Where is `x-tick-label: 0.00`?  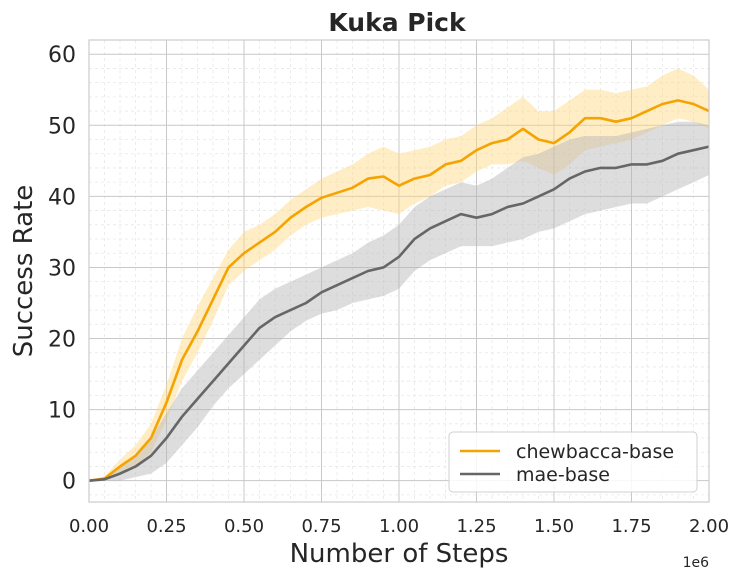
x-tick-label: 0.00 is located at coordinates (89, 526).